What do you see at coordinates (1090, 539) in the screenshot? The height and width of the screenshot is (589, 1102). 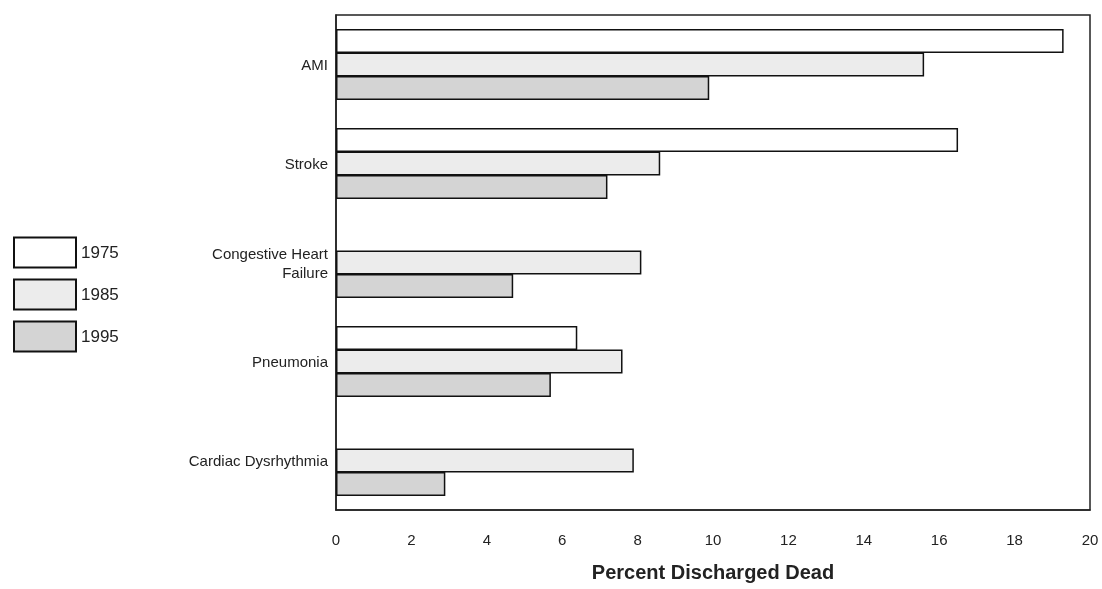 I see `x-tick-label: 20` at bounding box center [1090, 539].